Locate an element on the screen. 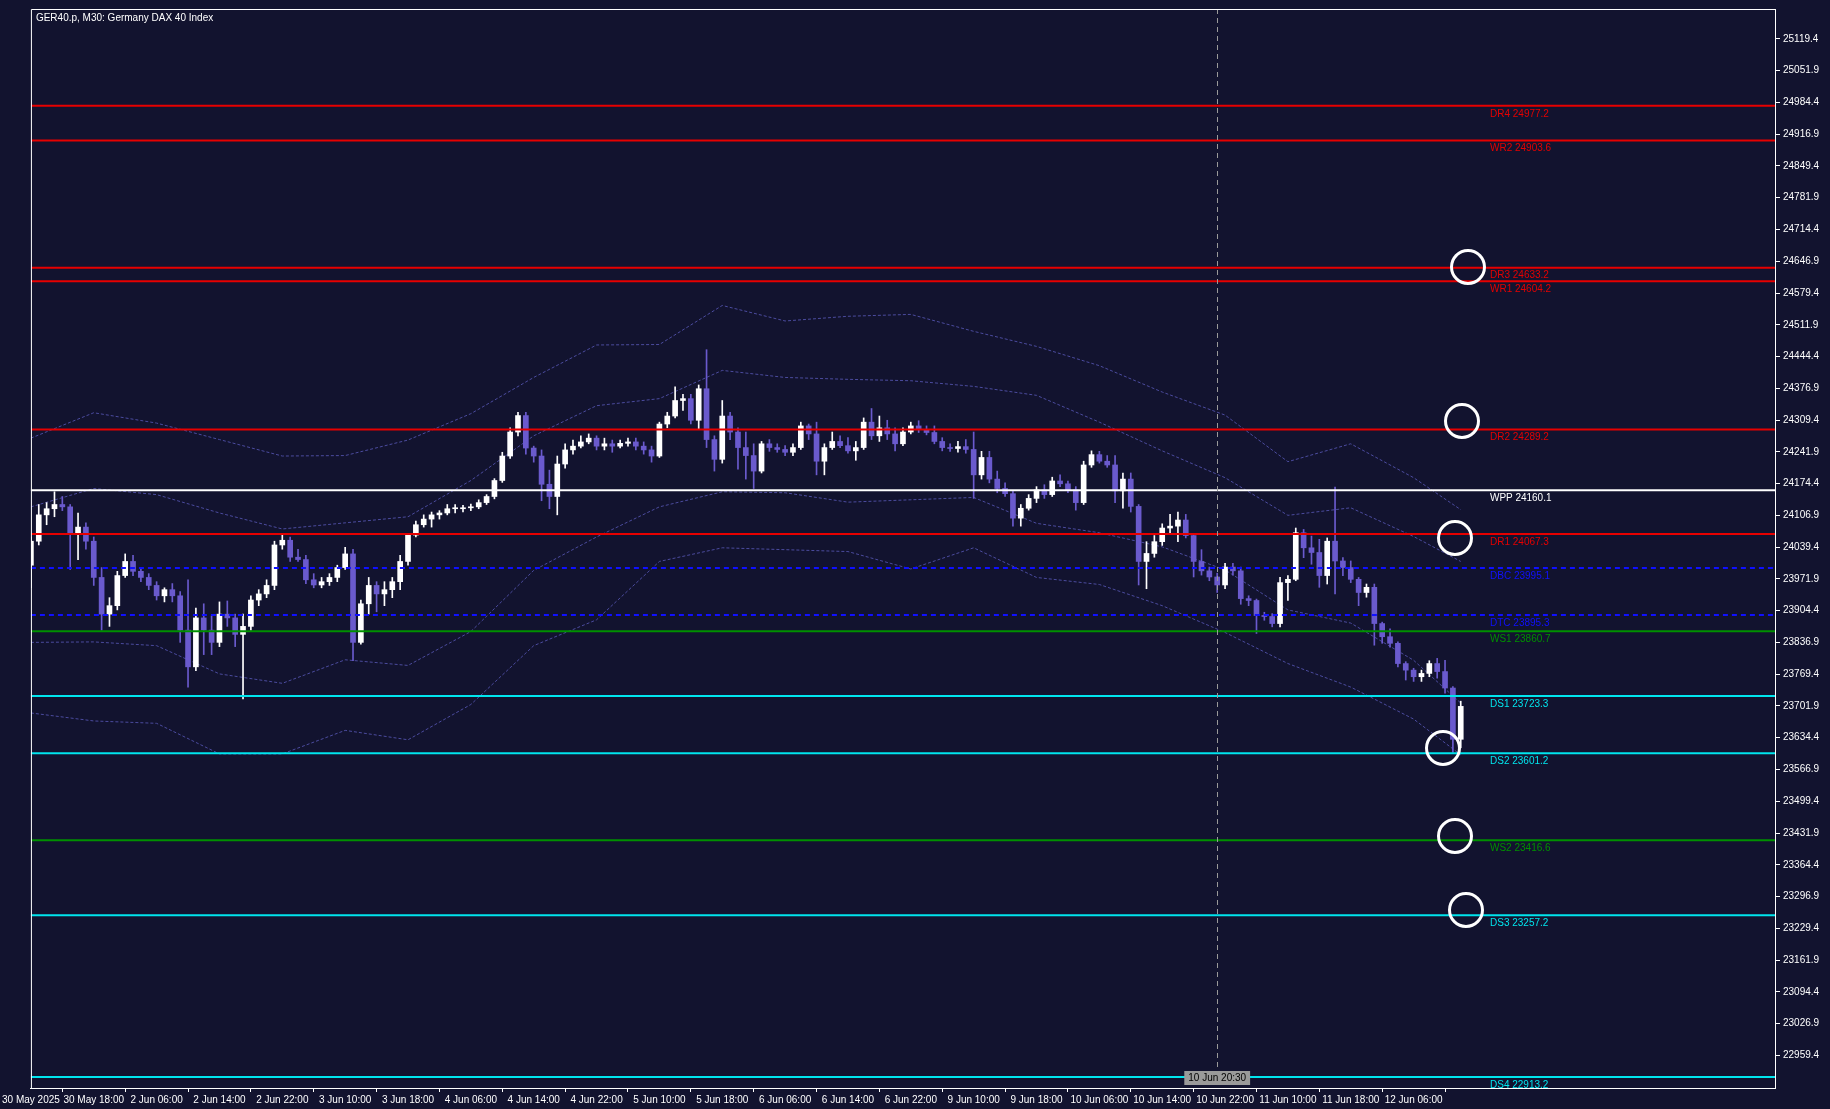 This screenshot has height=1109, width=1830. x-tick-label: 6 Jun 22:00 is located at coordinates (911, 1099).